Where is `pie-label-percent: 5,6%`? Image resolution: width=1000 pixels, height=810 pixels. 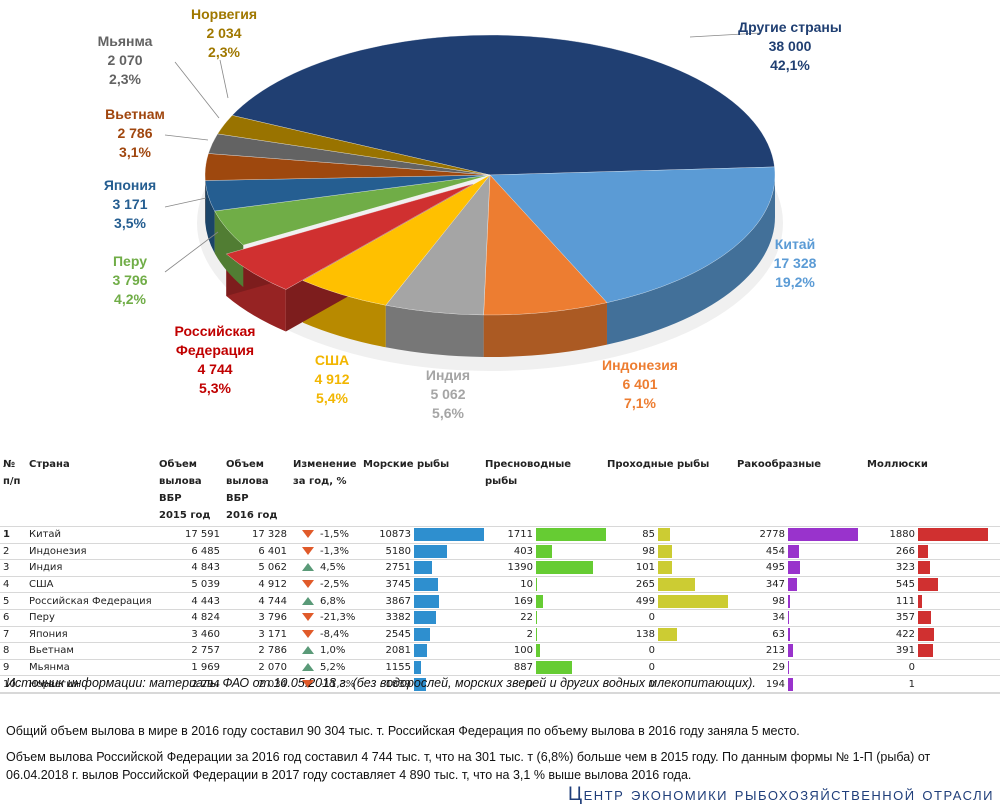
pie-label-percent: 5,6% is located at coordinates (448, 413).